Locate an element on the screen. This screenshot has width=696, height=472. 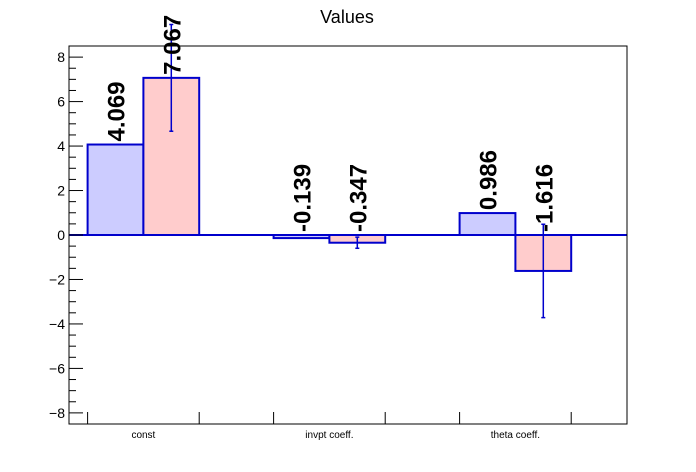
y-tick-label: 4 is located at coordinates (61, 146).